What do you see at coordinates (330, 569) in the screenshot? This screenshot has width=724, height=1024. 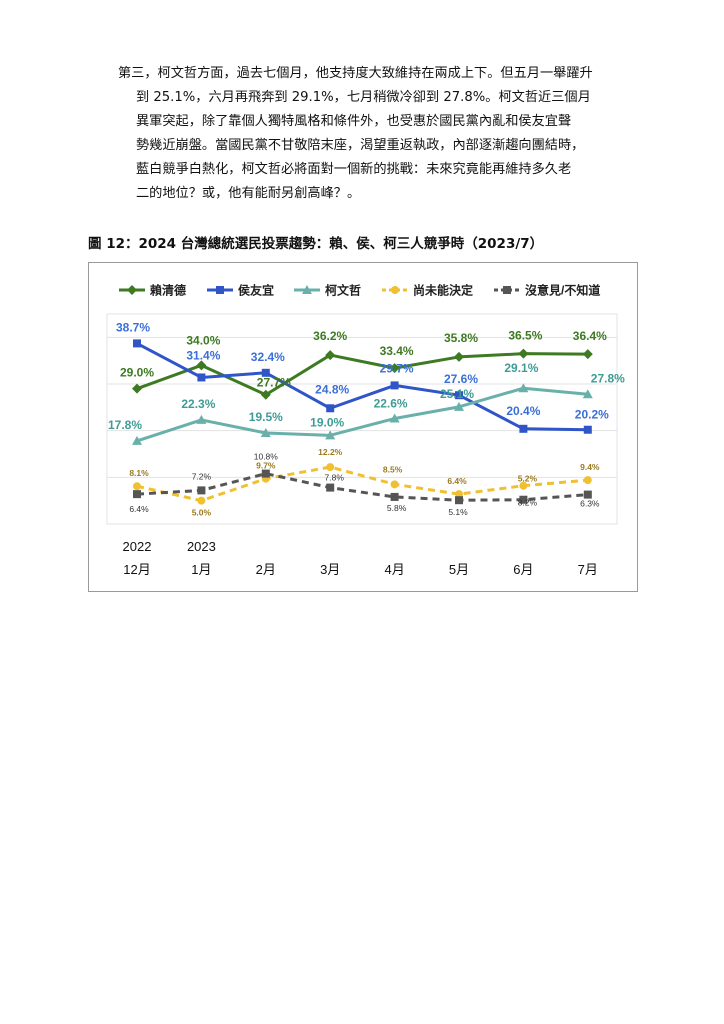 I see `x-tick-label: 3月` at bounding box center [330, 569].